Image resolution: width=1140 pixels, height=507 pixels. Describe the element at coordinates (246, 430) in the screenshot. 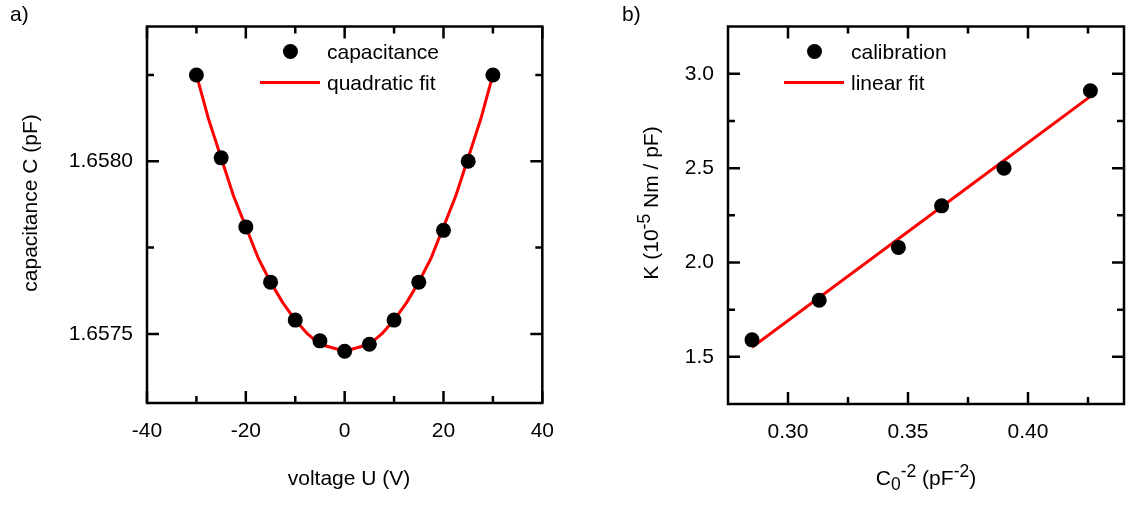

I see `x-tick-label: -20` at that location.